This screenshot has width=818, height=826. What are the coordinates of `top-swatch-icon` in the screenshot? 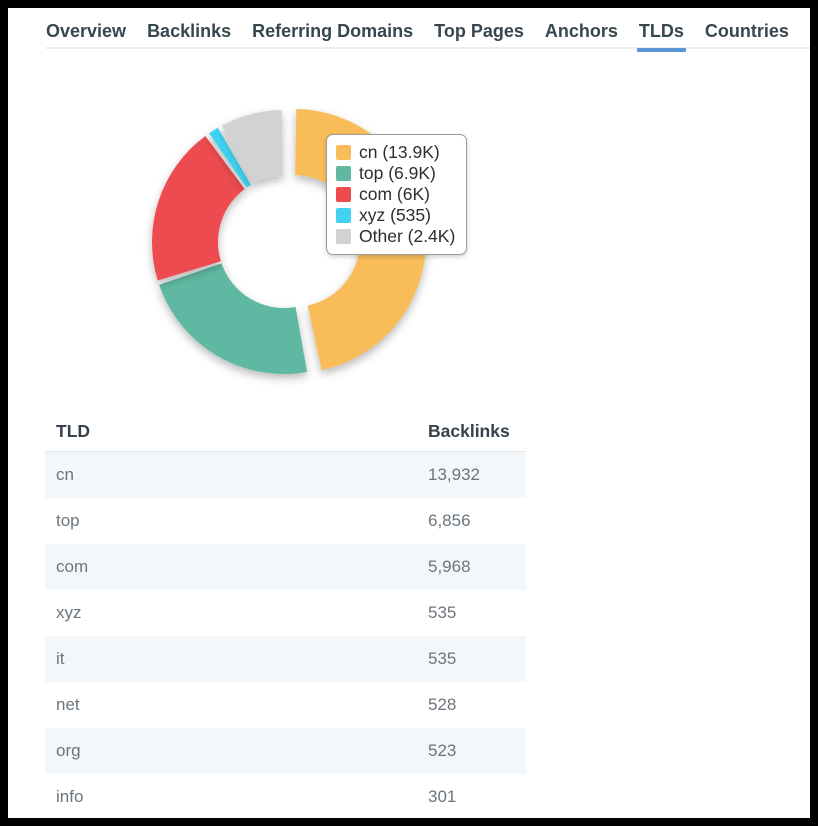 It's located at (343, 173).